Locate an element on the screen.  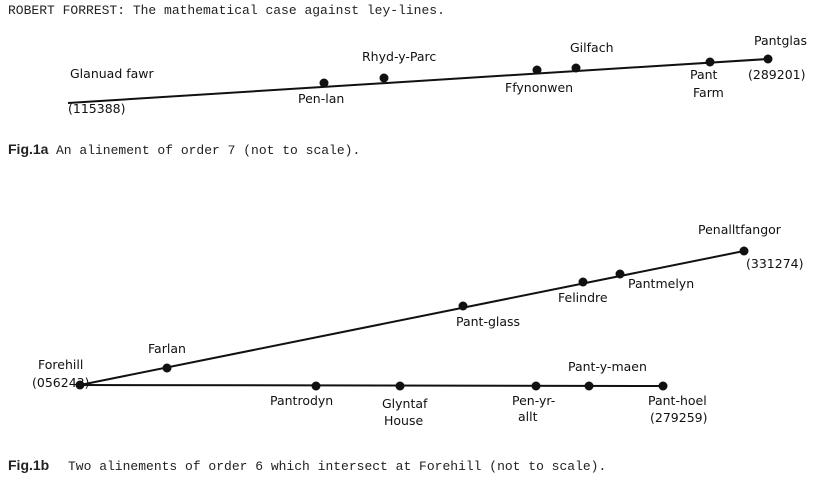
site-label: Pen-yr- is located at coordinates (533, 400).